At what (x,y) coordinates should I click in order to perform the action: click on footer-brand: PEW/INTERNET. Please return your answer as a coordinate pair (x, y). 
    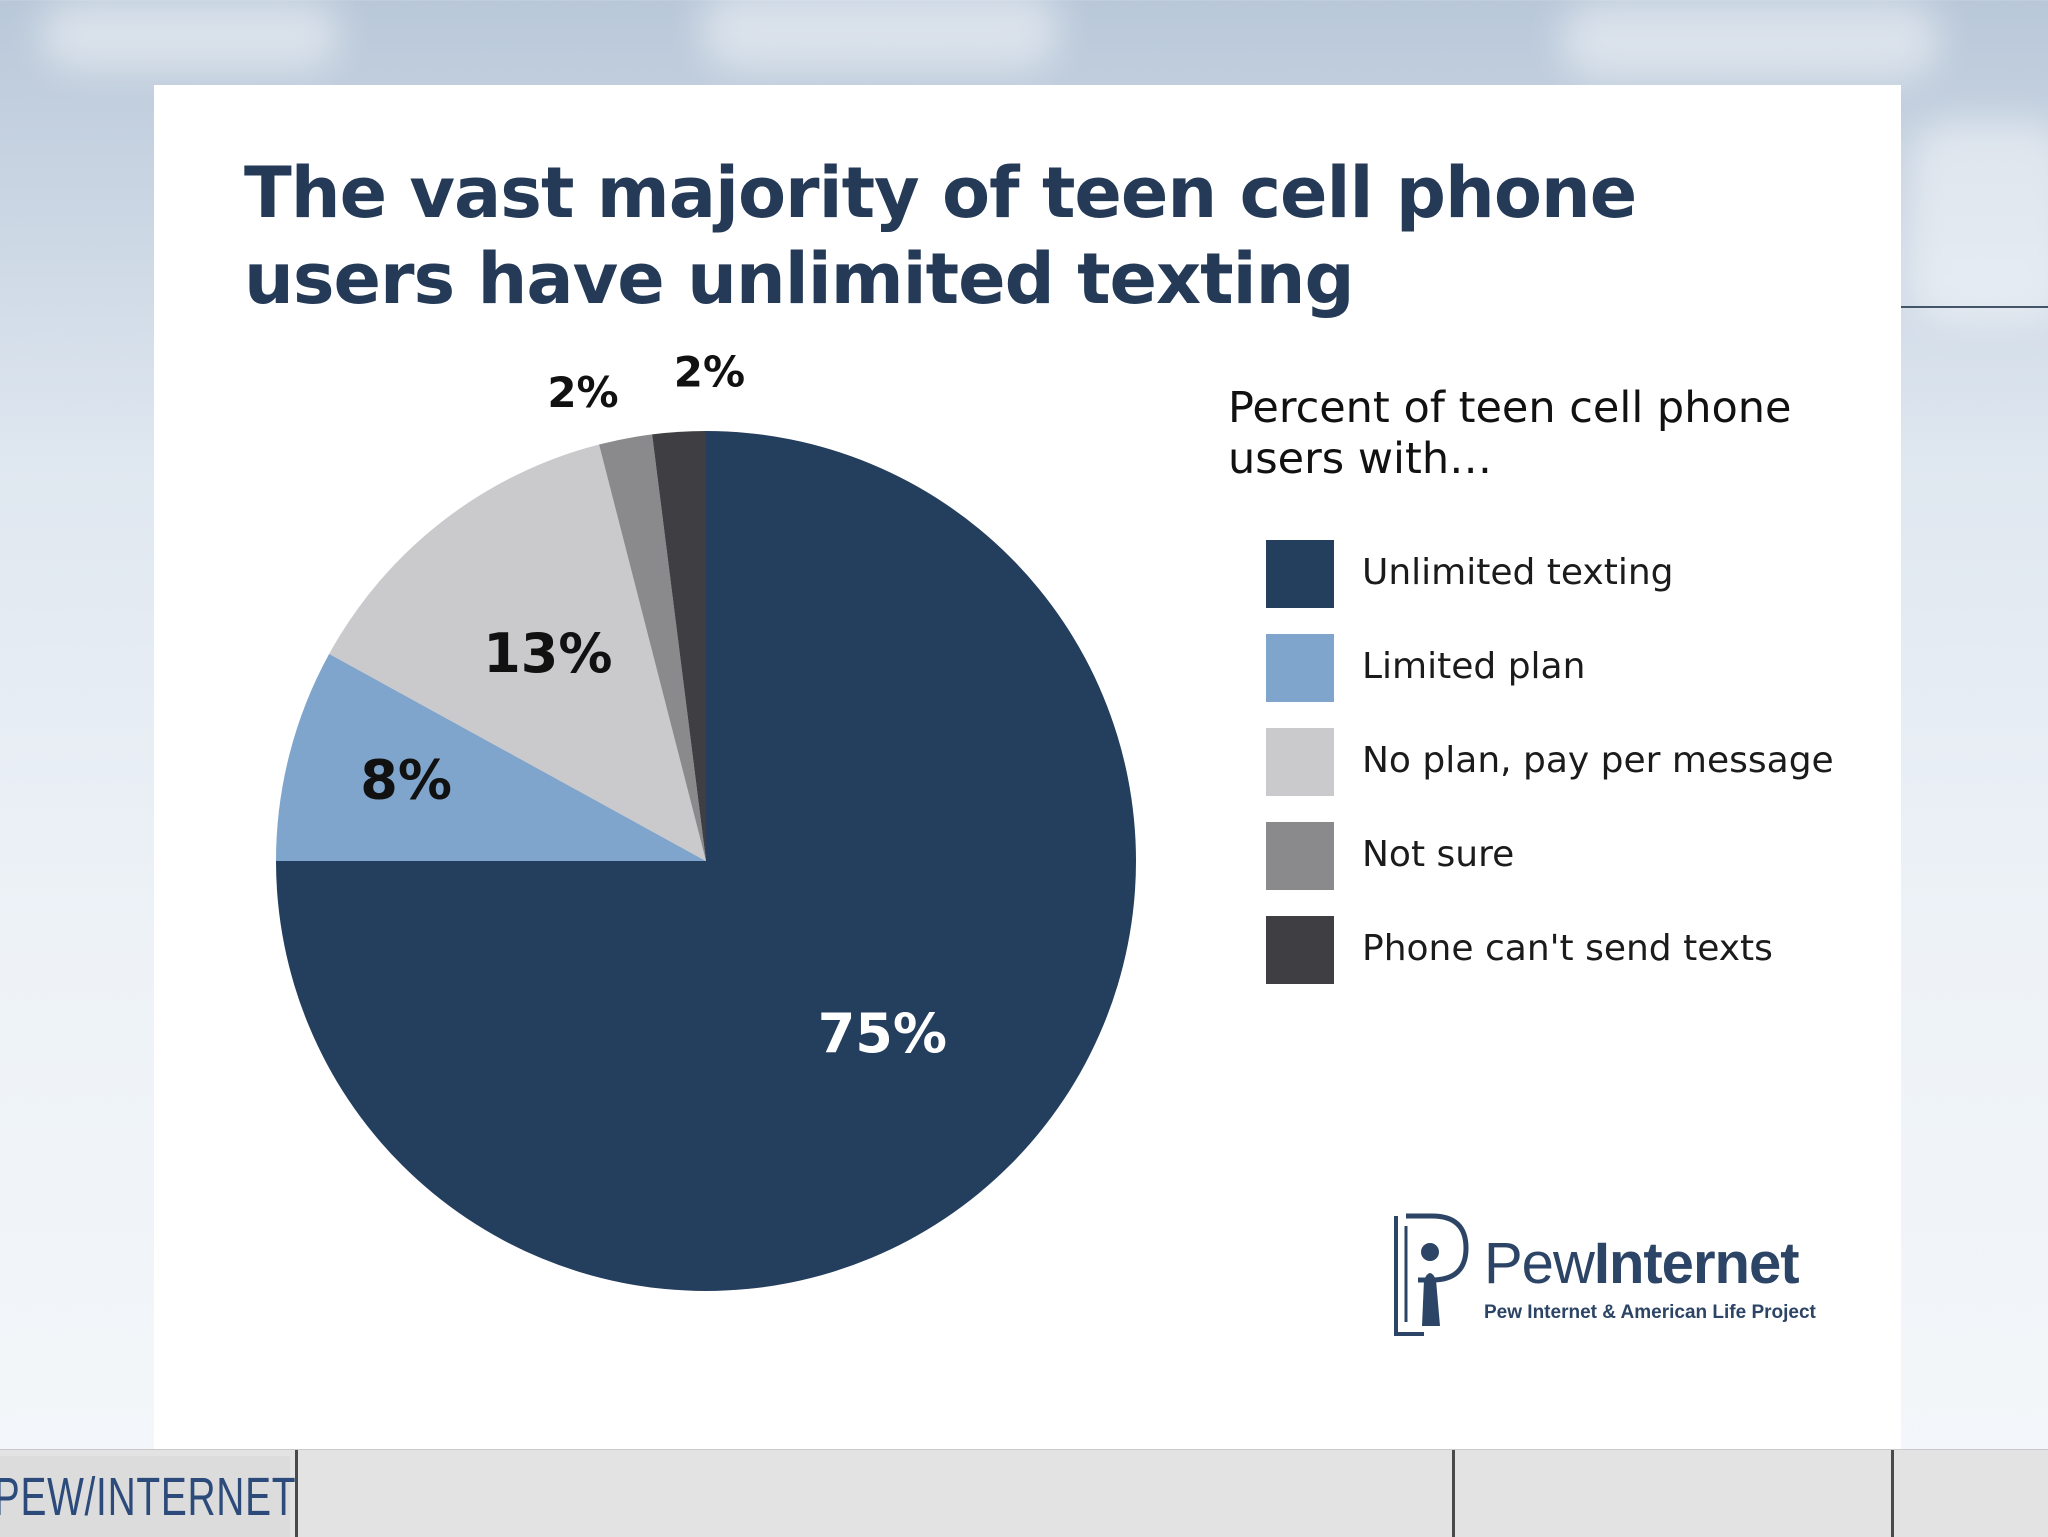
    Looking at the image, I should click on (147, 1496).